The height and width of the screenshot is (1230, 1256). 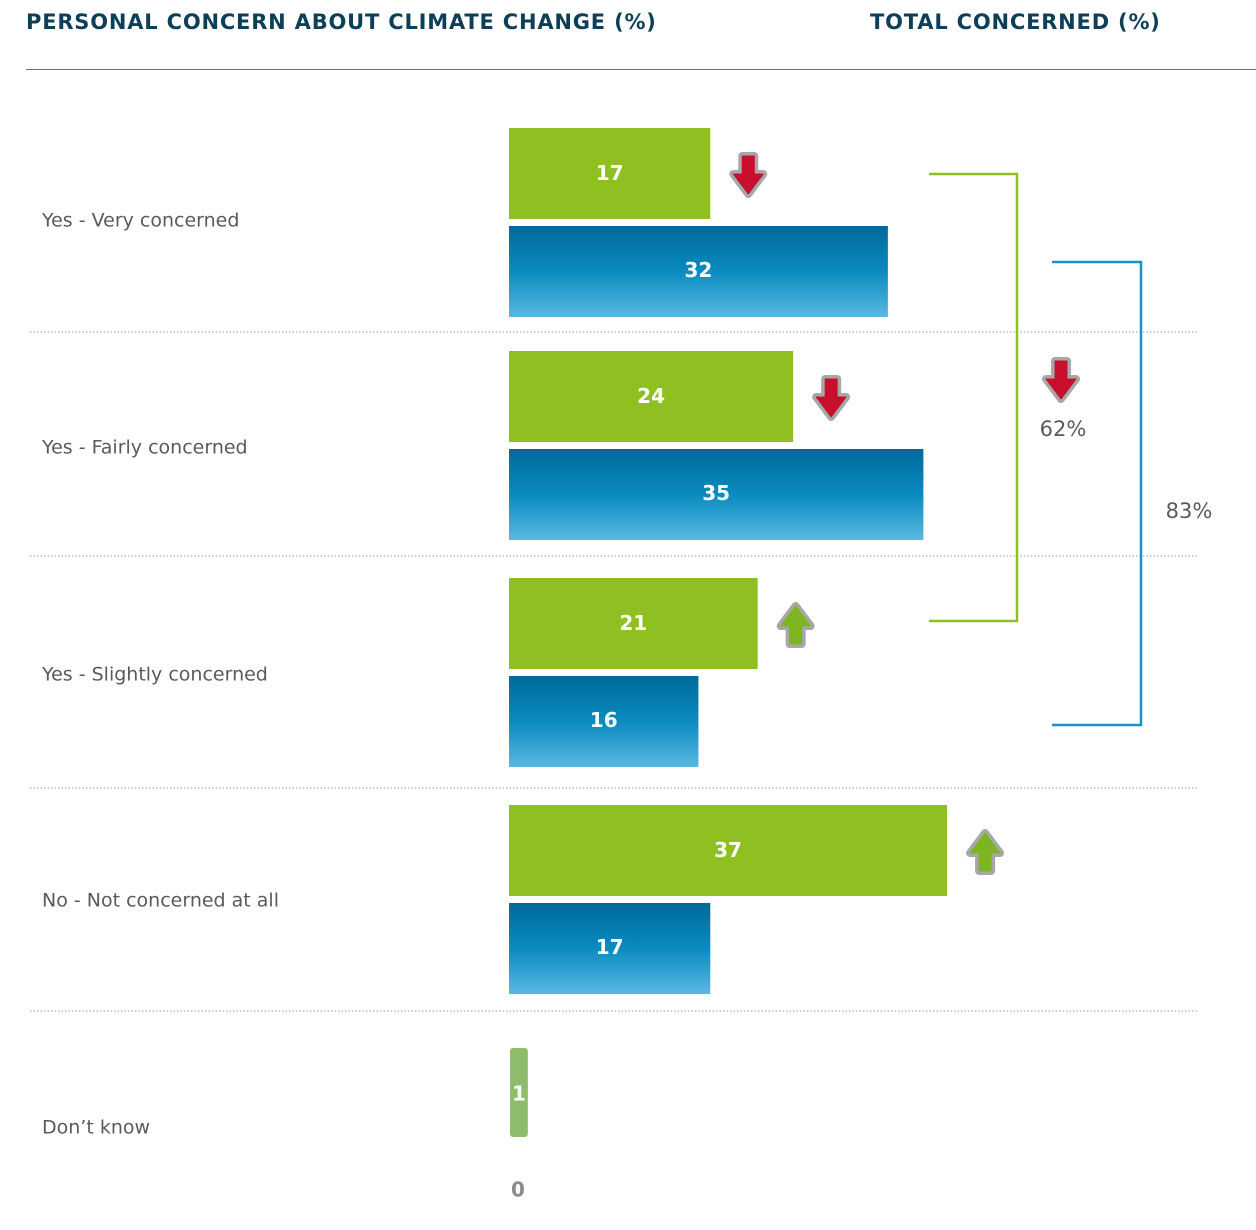 What do you see at coordinates (641, 69) in the screenshot?
I see `header-rule` at bounding box center [641, 69].